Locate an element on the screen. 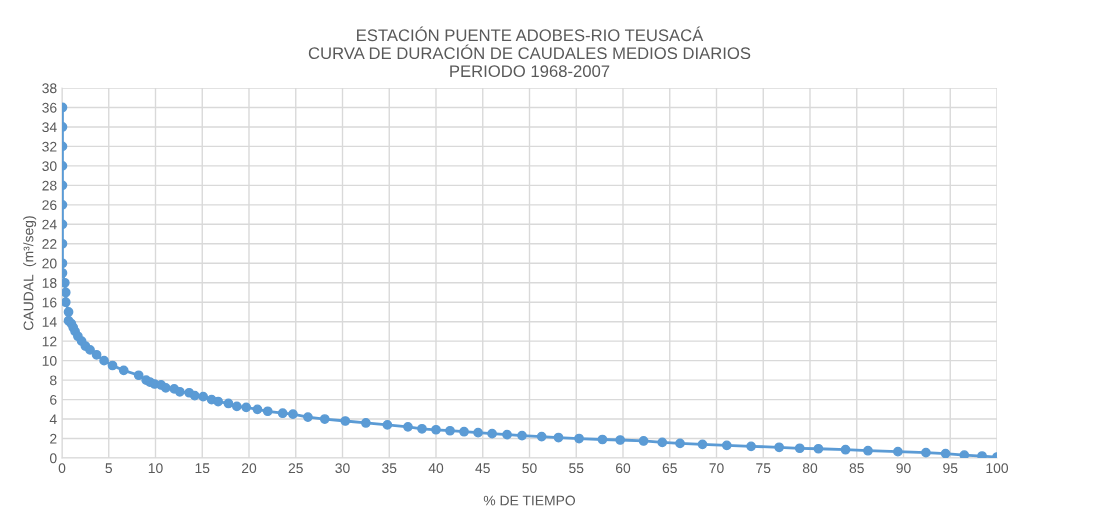  x-tick-label: 60 is located at coordinates (623, 468).